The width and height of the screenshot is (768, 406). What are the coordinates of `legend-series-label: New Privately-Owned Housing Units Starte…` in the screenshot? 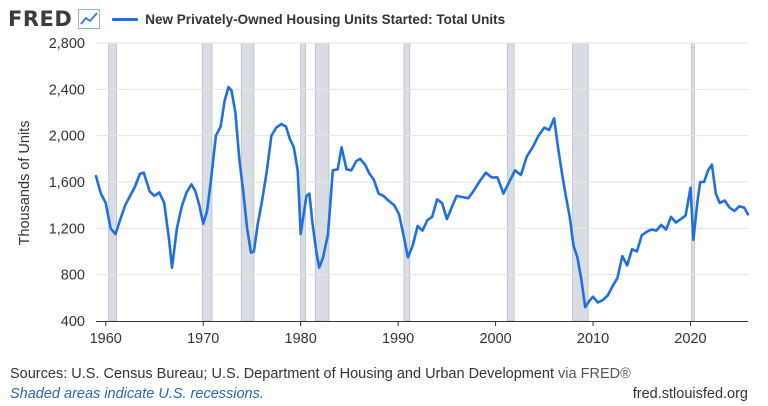 It's located at (325, 19).